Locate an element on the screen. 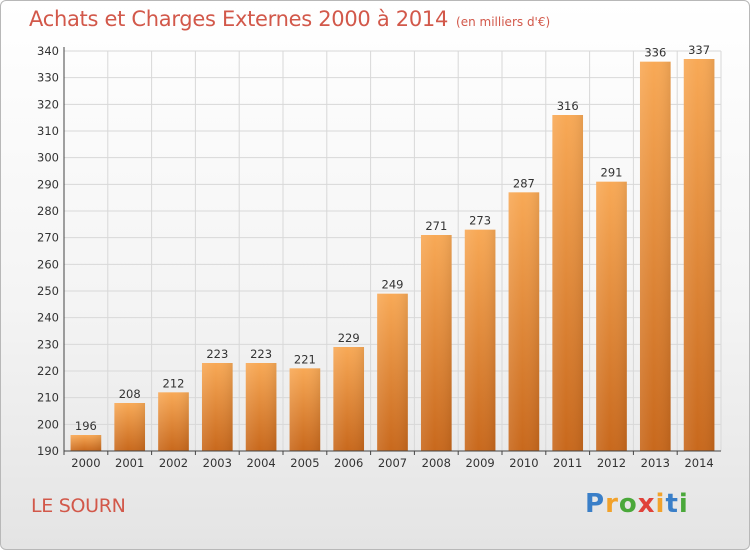  y-tick-label: 250 is located at coordinates (48, 291).